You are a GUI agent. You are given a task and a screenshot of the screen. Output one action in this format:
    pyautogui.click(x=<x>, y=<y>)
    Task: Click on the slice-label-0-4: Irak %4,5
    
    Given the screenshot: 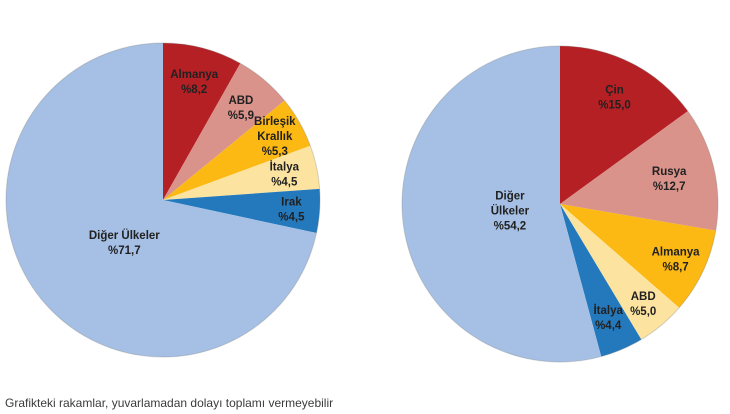 What is the action you would take?
    pyautogui.click(x=291, y=210)
    